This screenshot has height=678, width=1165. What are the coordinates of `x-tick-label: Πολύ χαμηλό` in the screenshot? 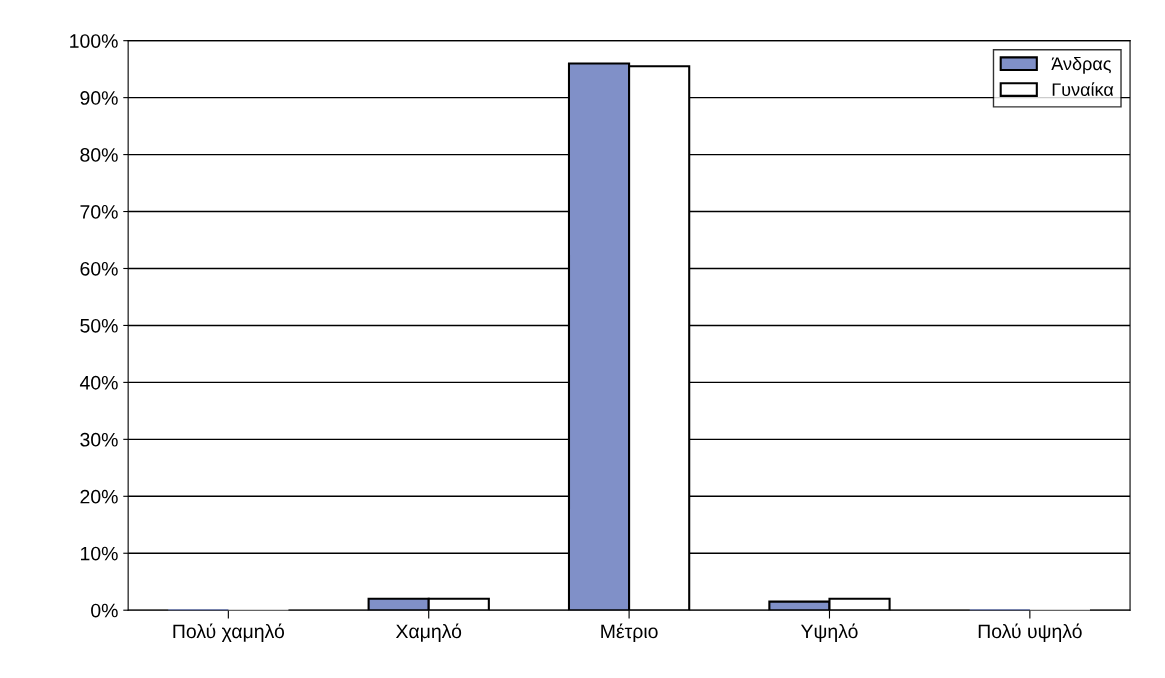 It's located at (229, 633).